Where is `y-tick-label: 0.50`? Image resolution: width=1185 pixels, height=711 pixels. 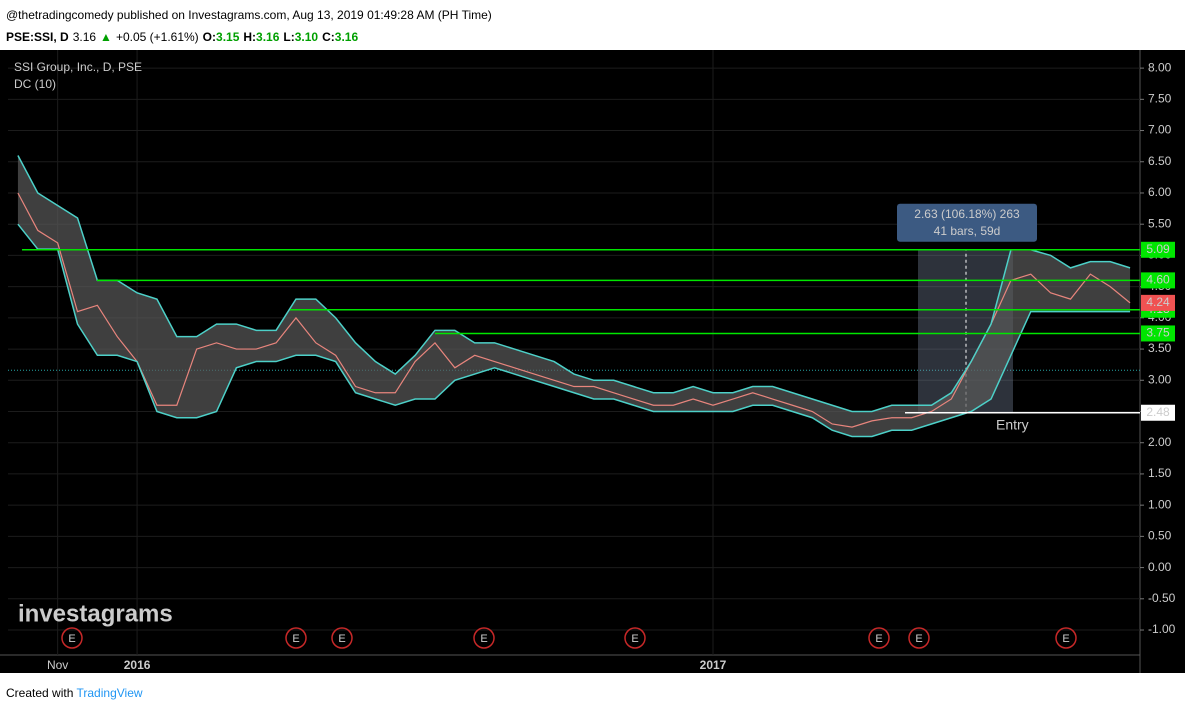 y-tick-label: 0.50 is located at coordinates (1160, 536).